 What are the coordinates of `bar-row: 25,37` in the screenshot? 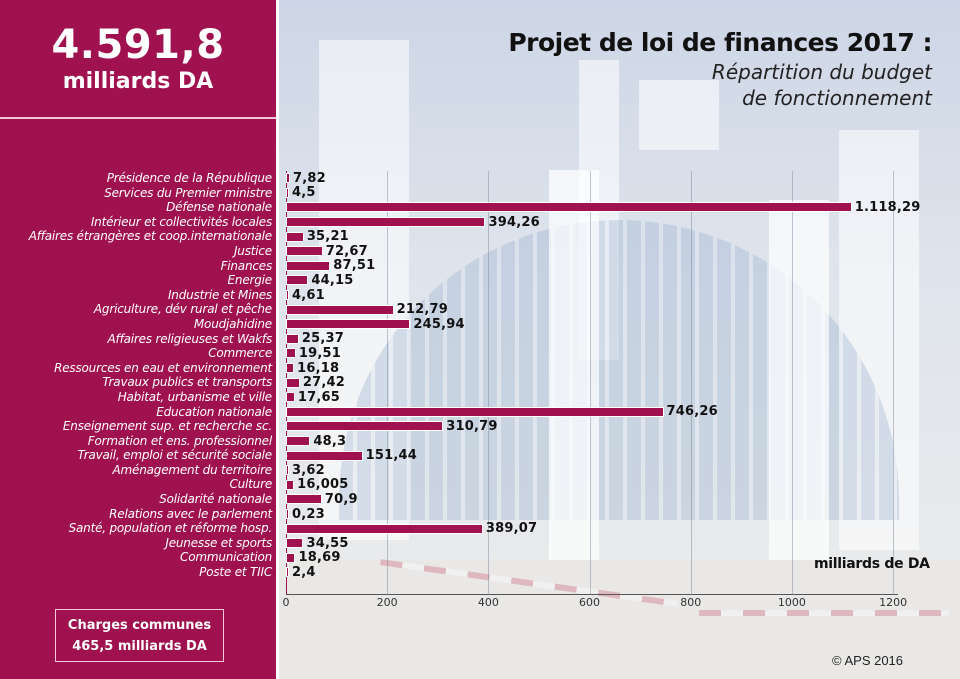 It's located at (315, 339).